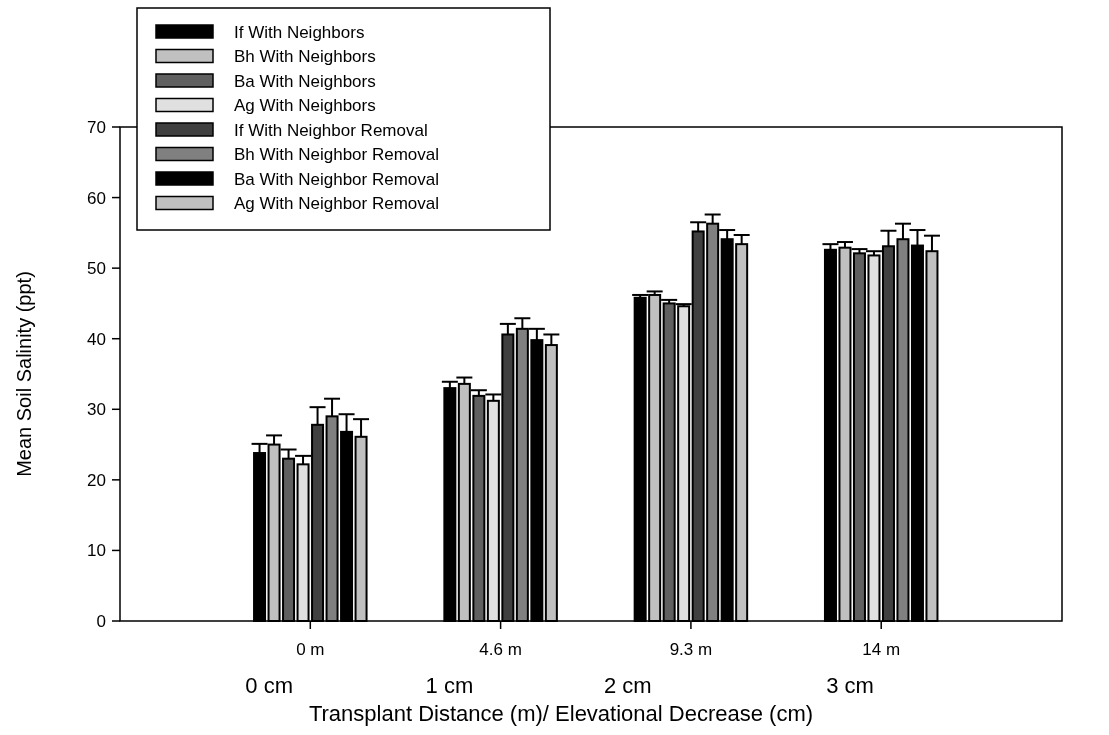 This screenshot has width=1109, height=735. What do you see at coordinates (337, 155) in the screenshot?
I see `legend-label: Bh With Neighbor Removal` at bounding box center [337, 155].